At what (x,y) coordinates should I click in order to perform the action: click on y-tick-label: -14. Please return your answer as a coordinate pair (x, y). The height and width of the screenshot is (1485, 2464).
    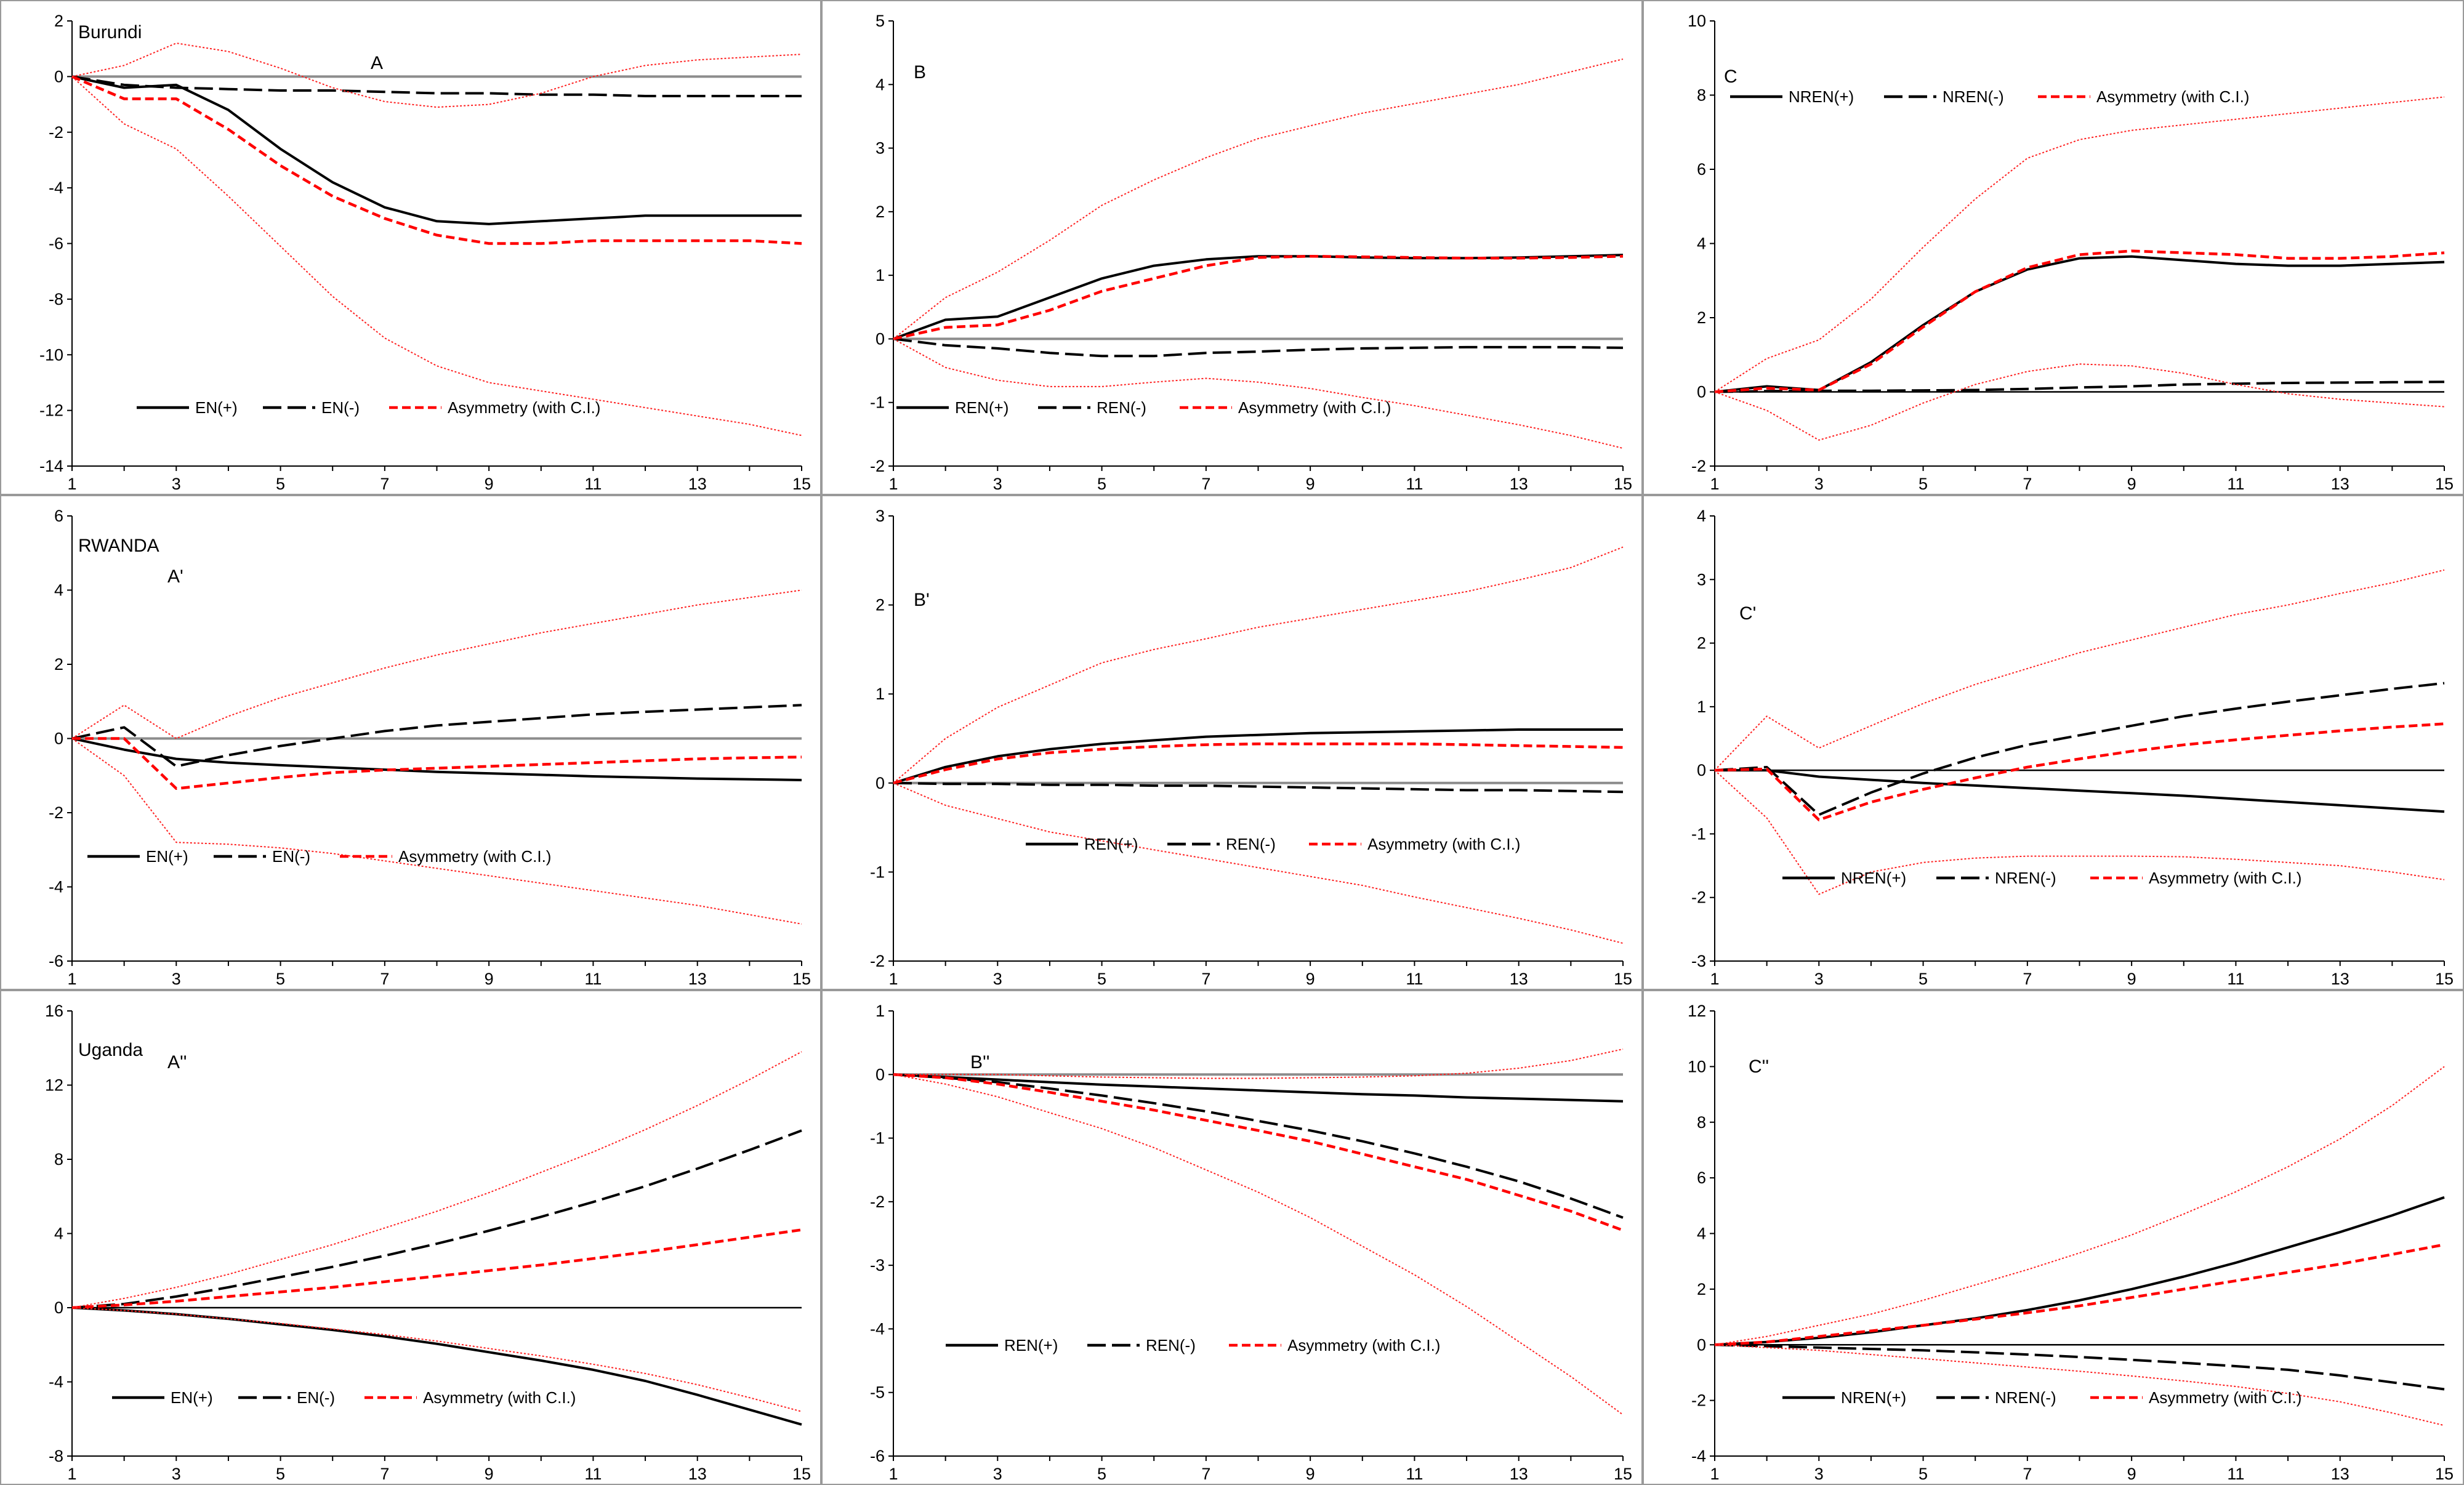
    Looking at the image, I should click on (51, 466).